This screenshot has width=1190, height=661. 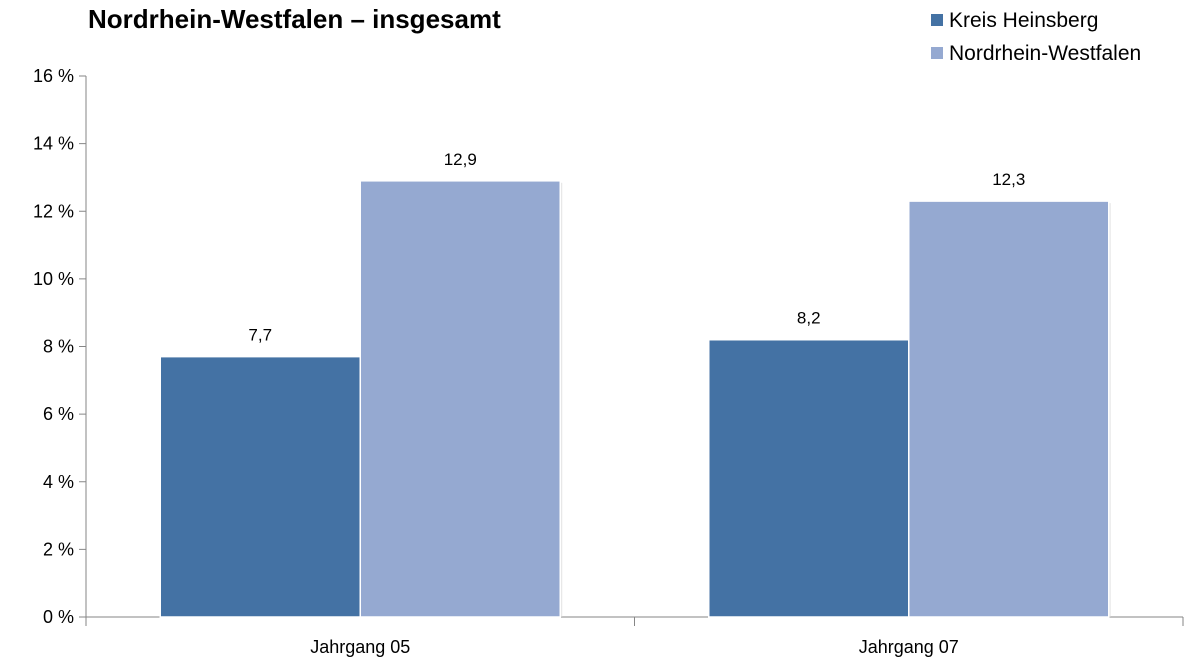 I want to click on chart-title: Nordrhein-Westfalen – insgesamt, so click(x=294, y=19).